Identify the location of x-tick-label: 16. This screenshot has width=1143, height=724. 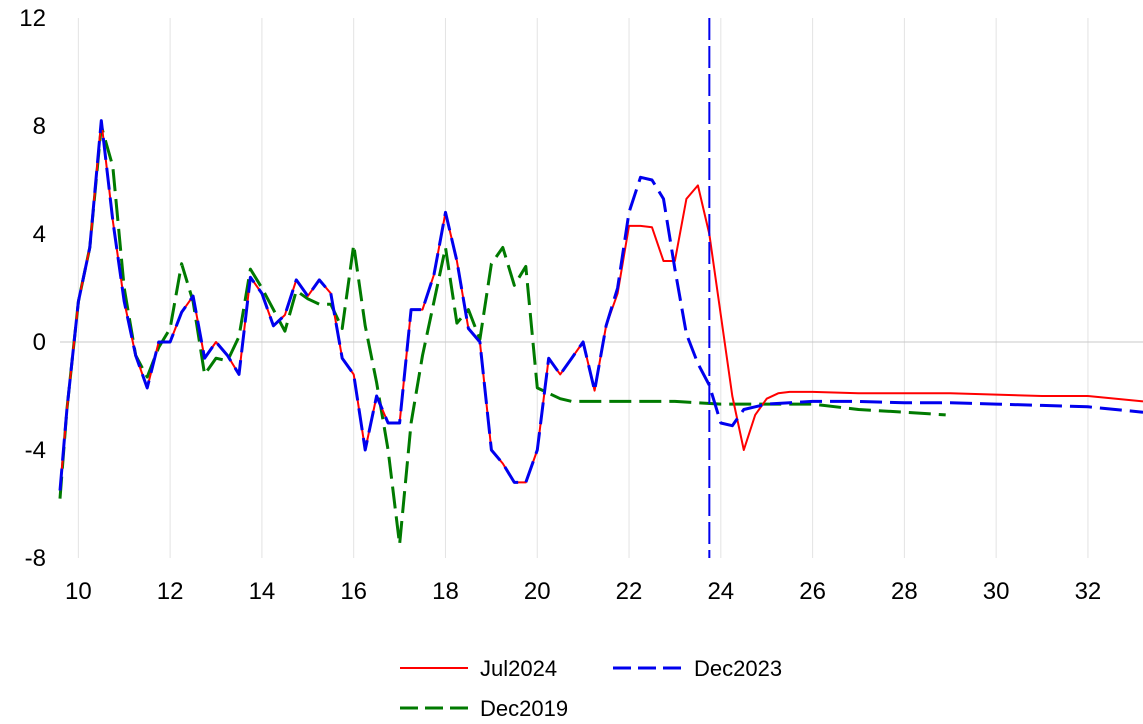
(353, 591).